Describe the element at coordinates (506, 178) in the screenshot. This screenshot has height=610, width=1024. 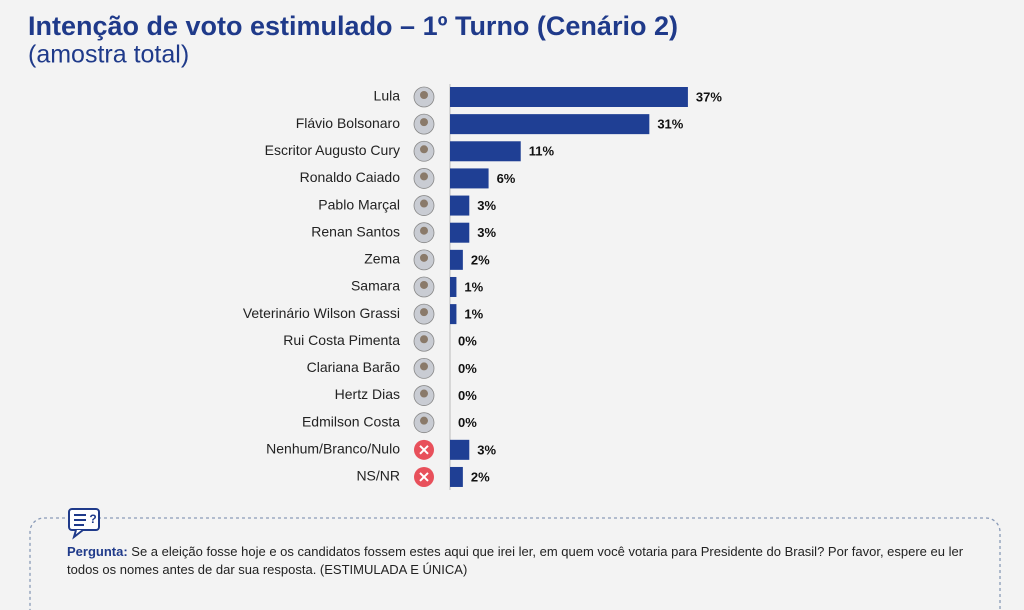
I see `value-label: 6%` at that location.